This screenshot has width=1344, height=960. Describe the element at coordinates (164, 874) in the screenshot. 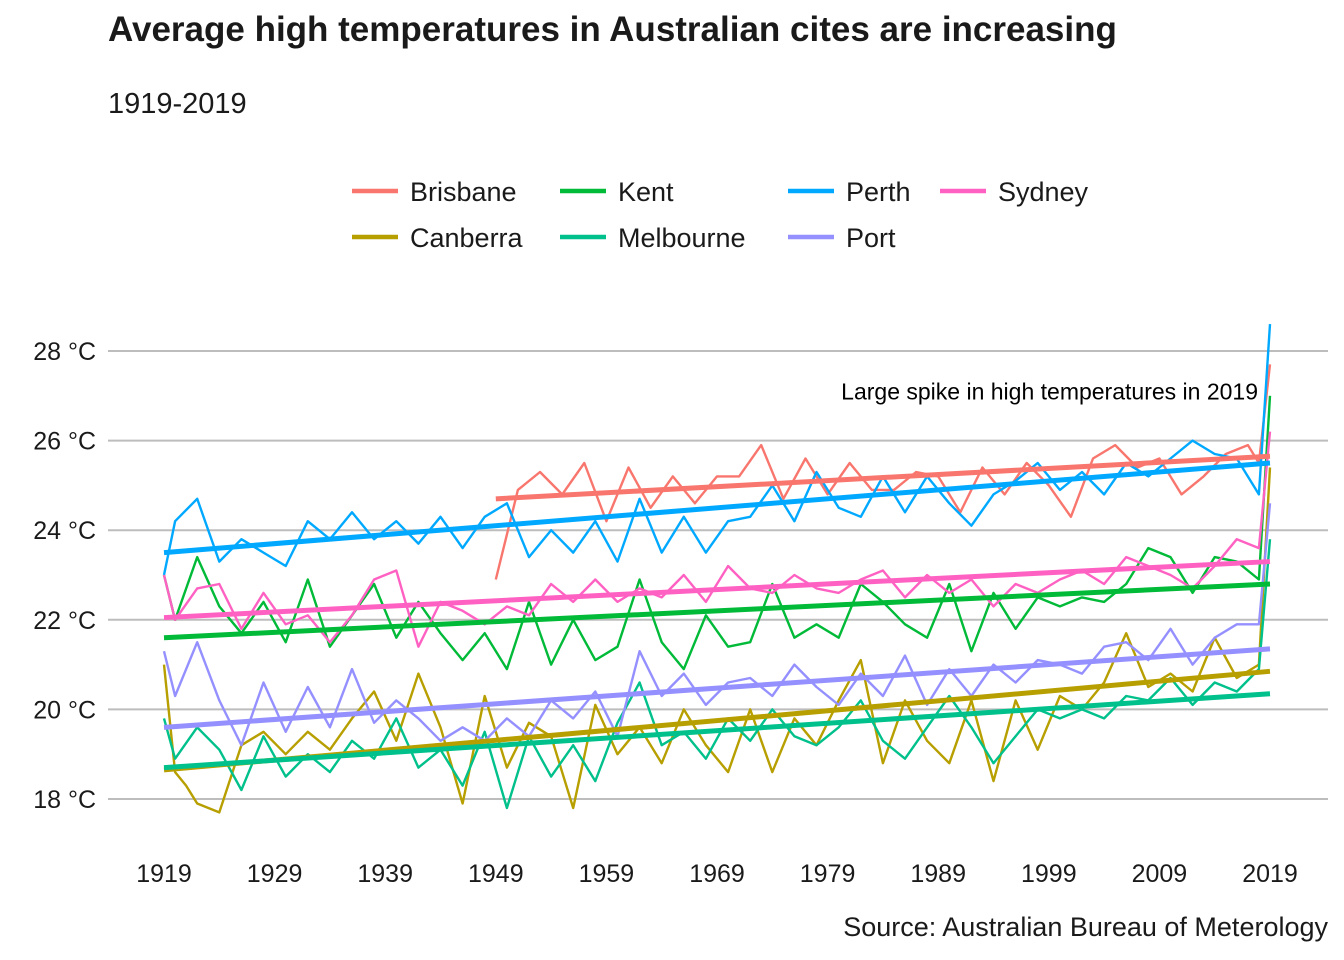

I see `x-tick-label: 1919` at that location.